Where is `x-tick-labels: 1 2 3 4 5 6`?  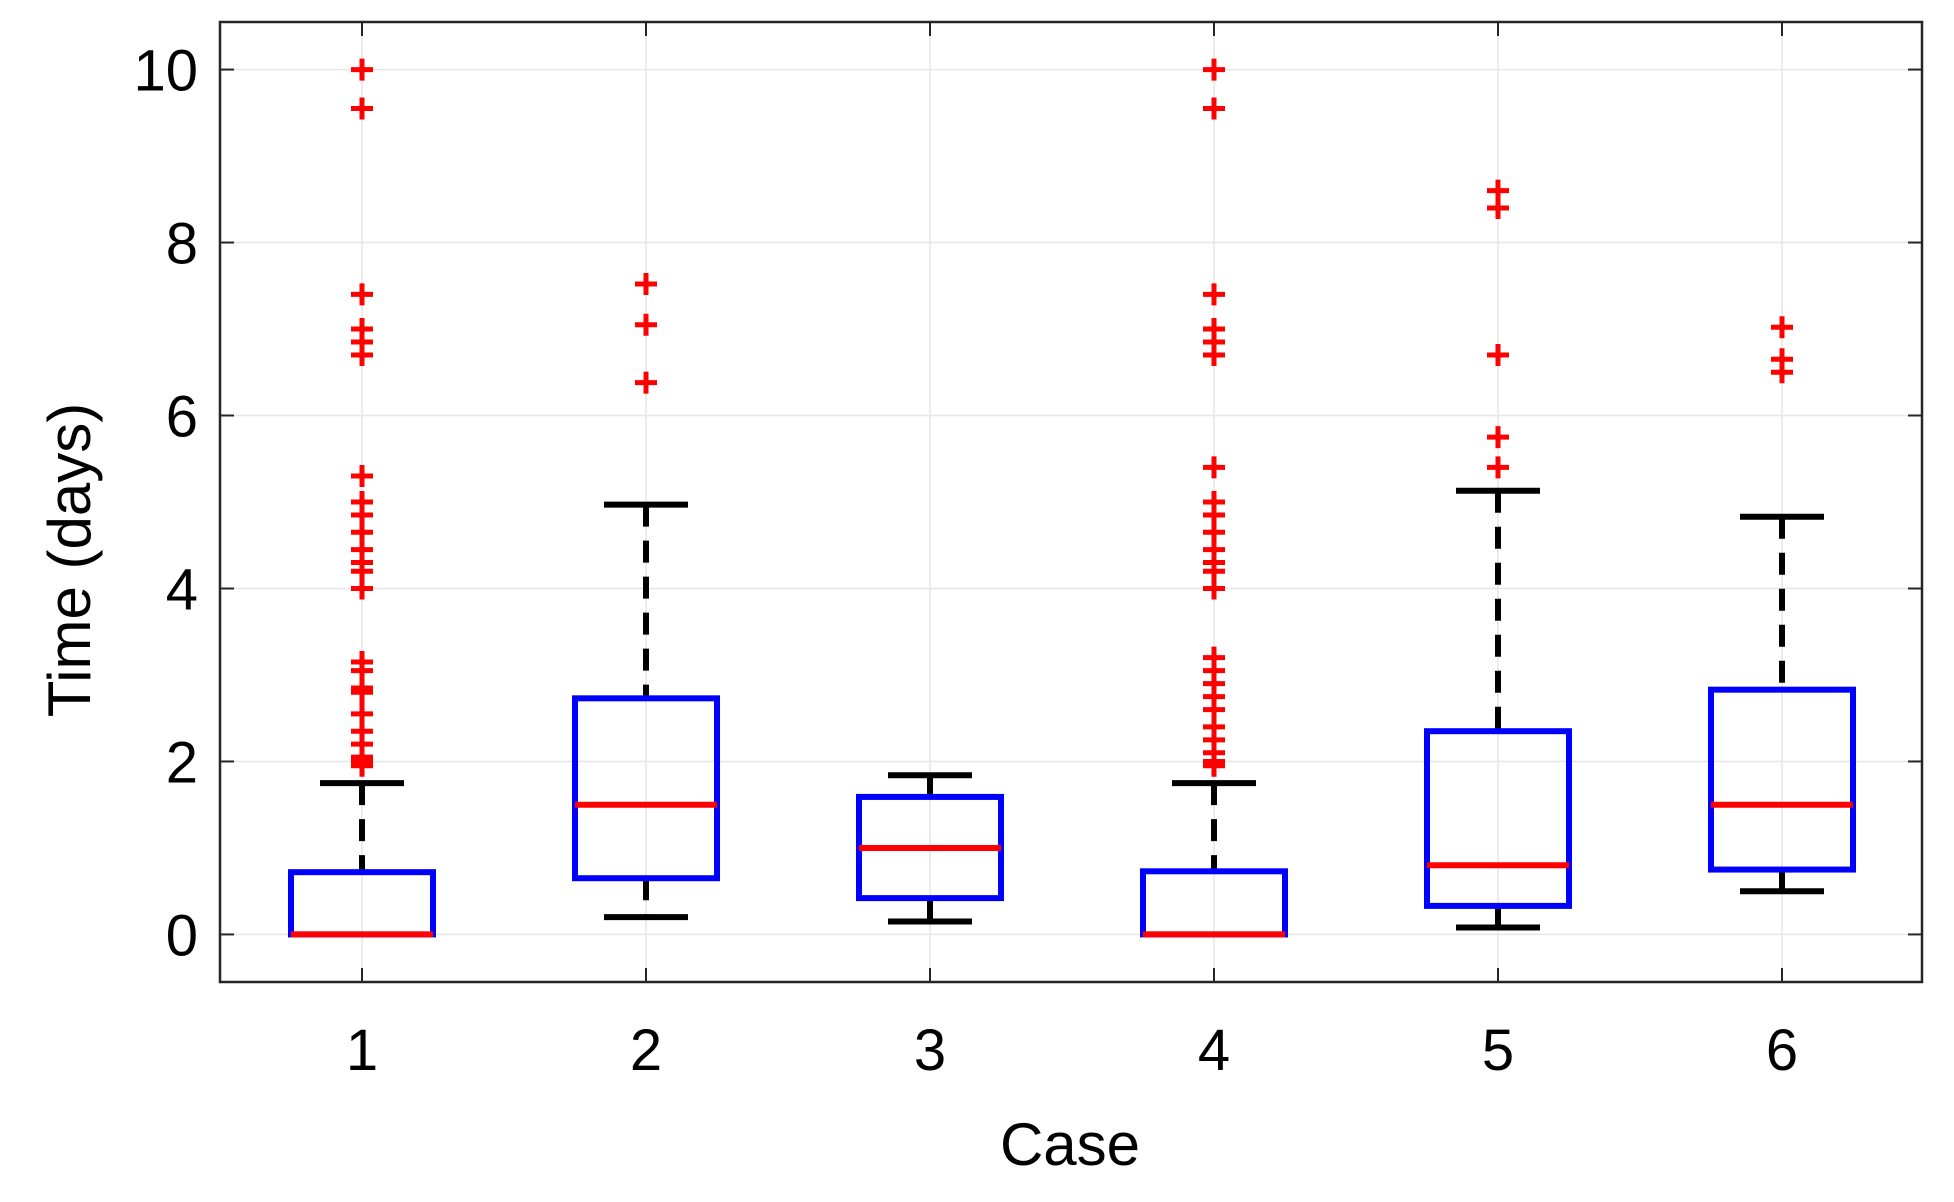 x-tick-labels: 1 2 3 4 5 6 is located at coordinates (1072, 1050).